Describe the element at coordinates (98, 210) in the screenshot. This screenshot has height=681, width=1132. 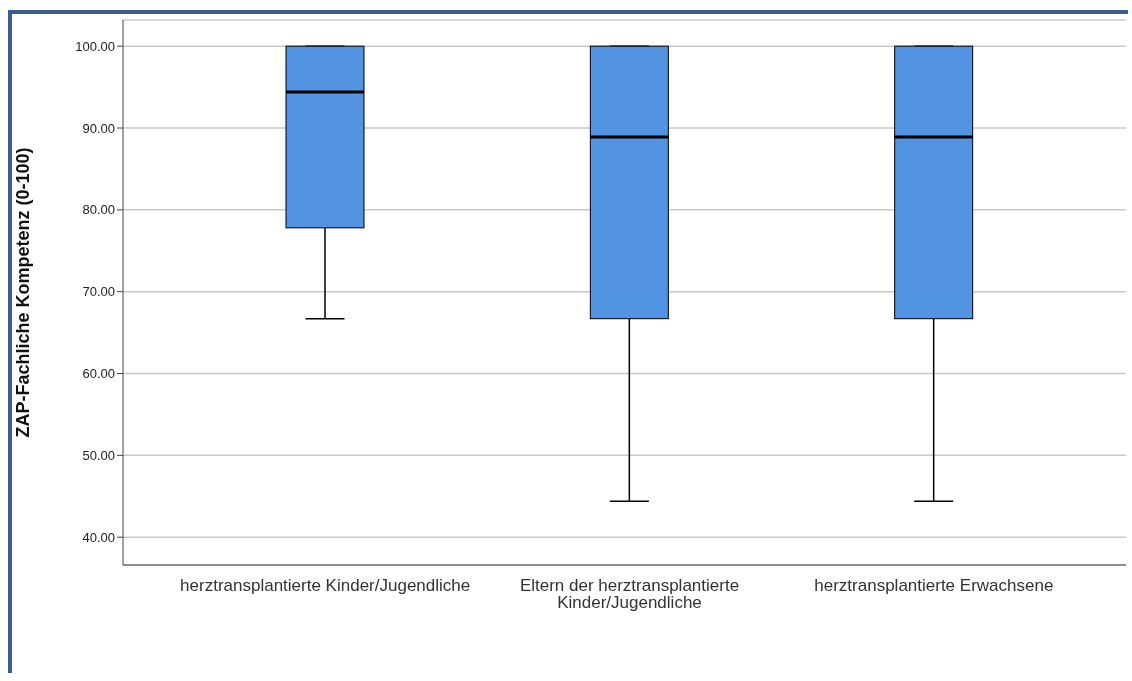
I see `y-tick-label: 80.00` at that location.